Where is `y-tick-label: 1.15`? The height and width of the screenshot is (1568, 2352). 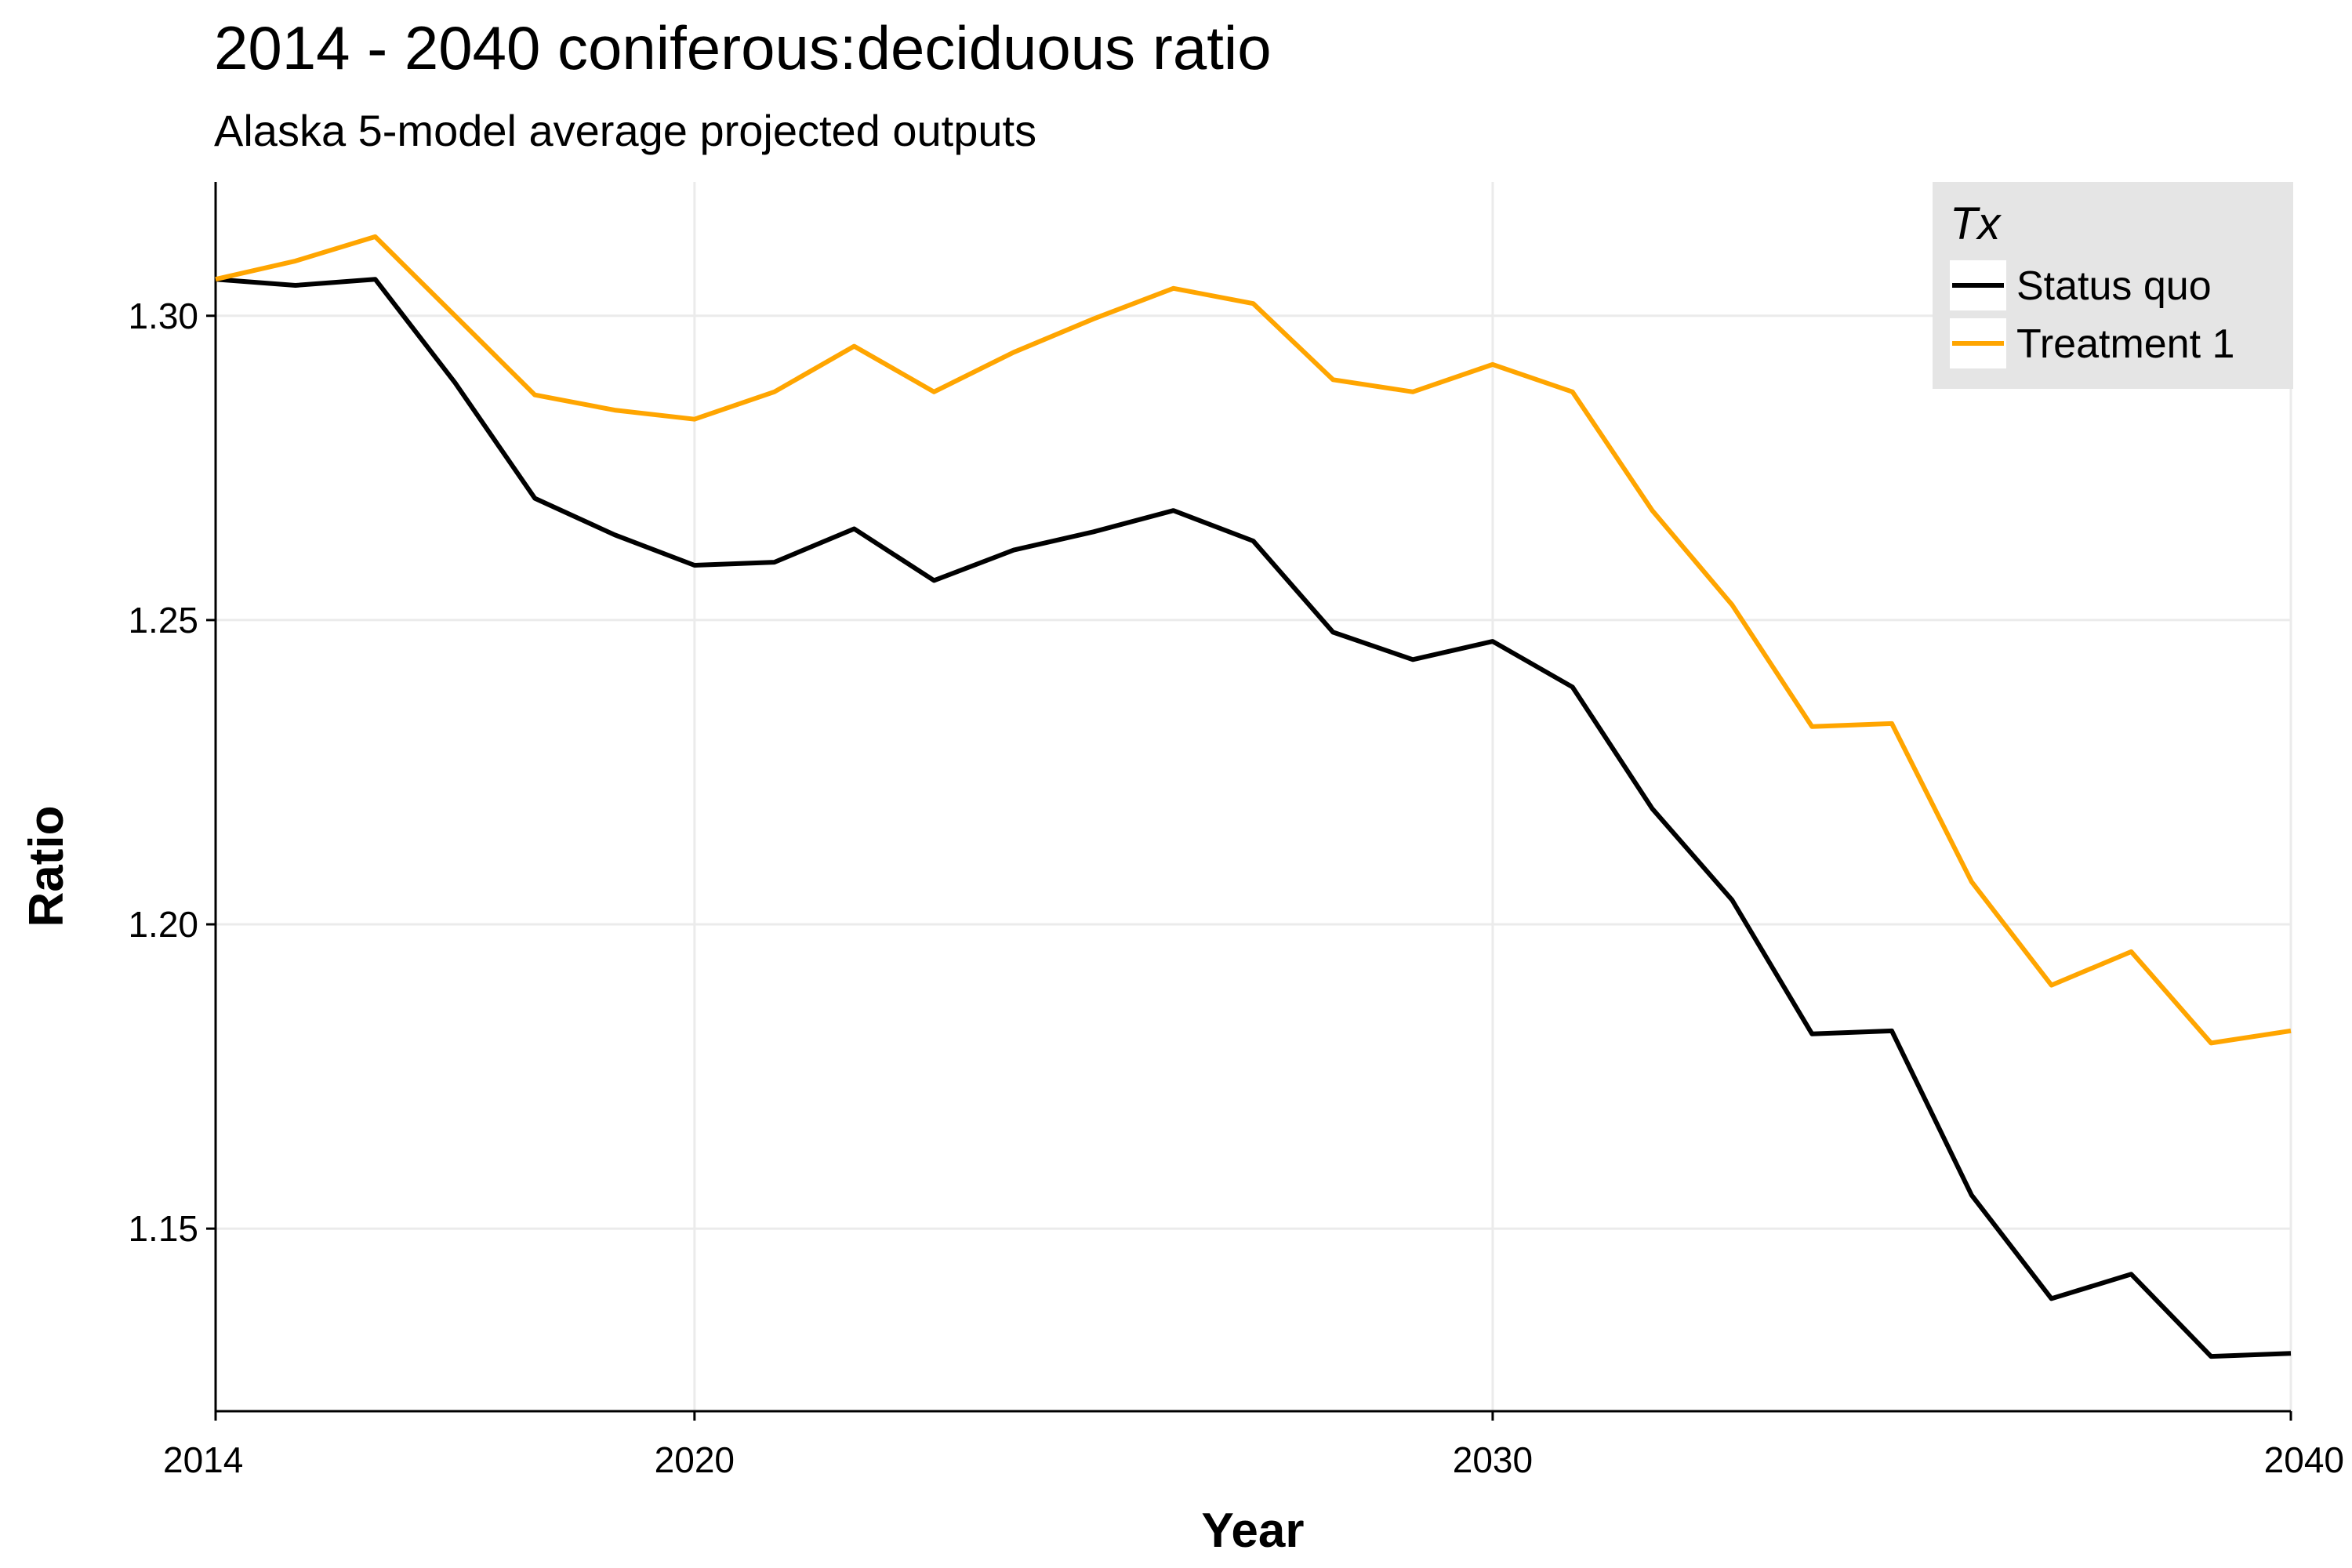
y-tick-label: 1.15 is located at coordinates (163, 1228).